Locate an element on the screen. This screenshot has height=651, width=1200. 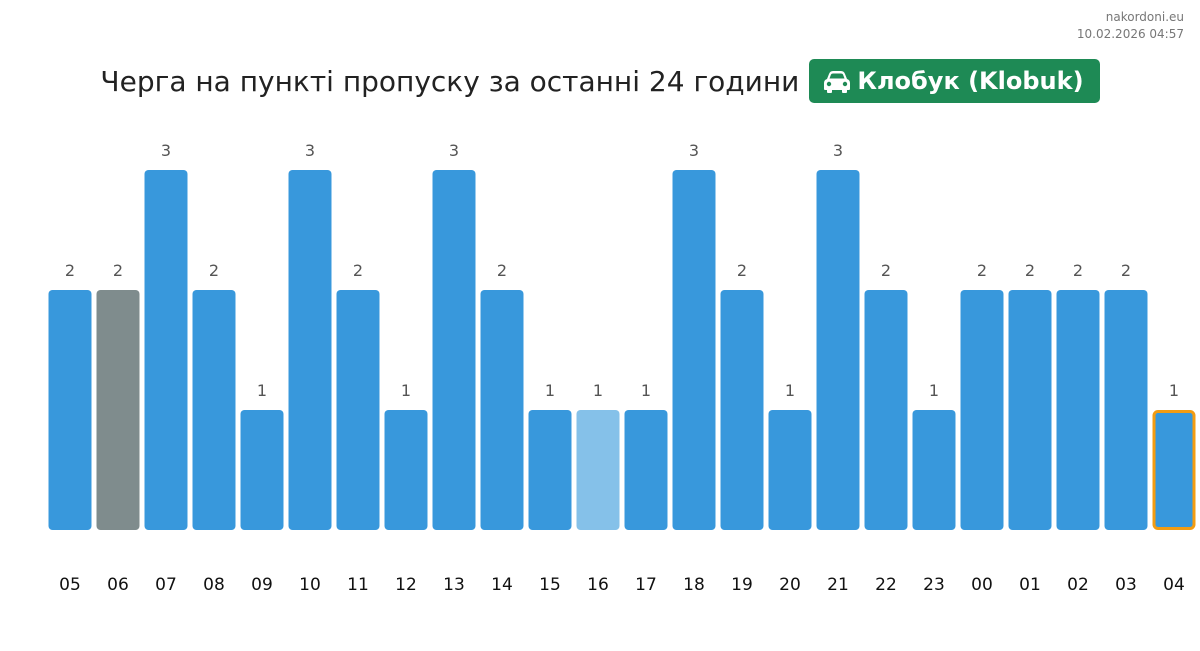
x-tick-label-07: 07 is located at coordinates (166, 585).